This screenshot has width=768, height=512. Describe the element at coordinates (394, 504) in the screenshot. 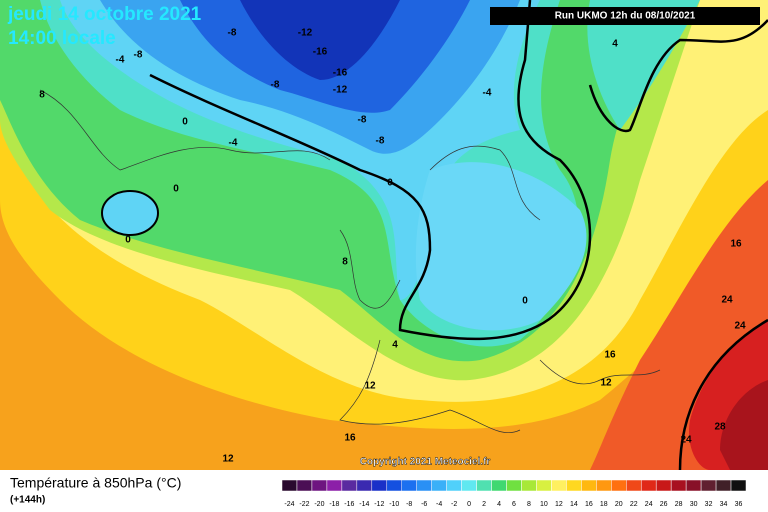

I see `scale-label: -10` at that location.